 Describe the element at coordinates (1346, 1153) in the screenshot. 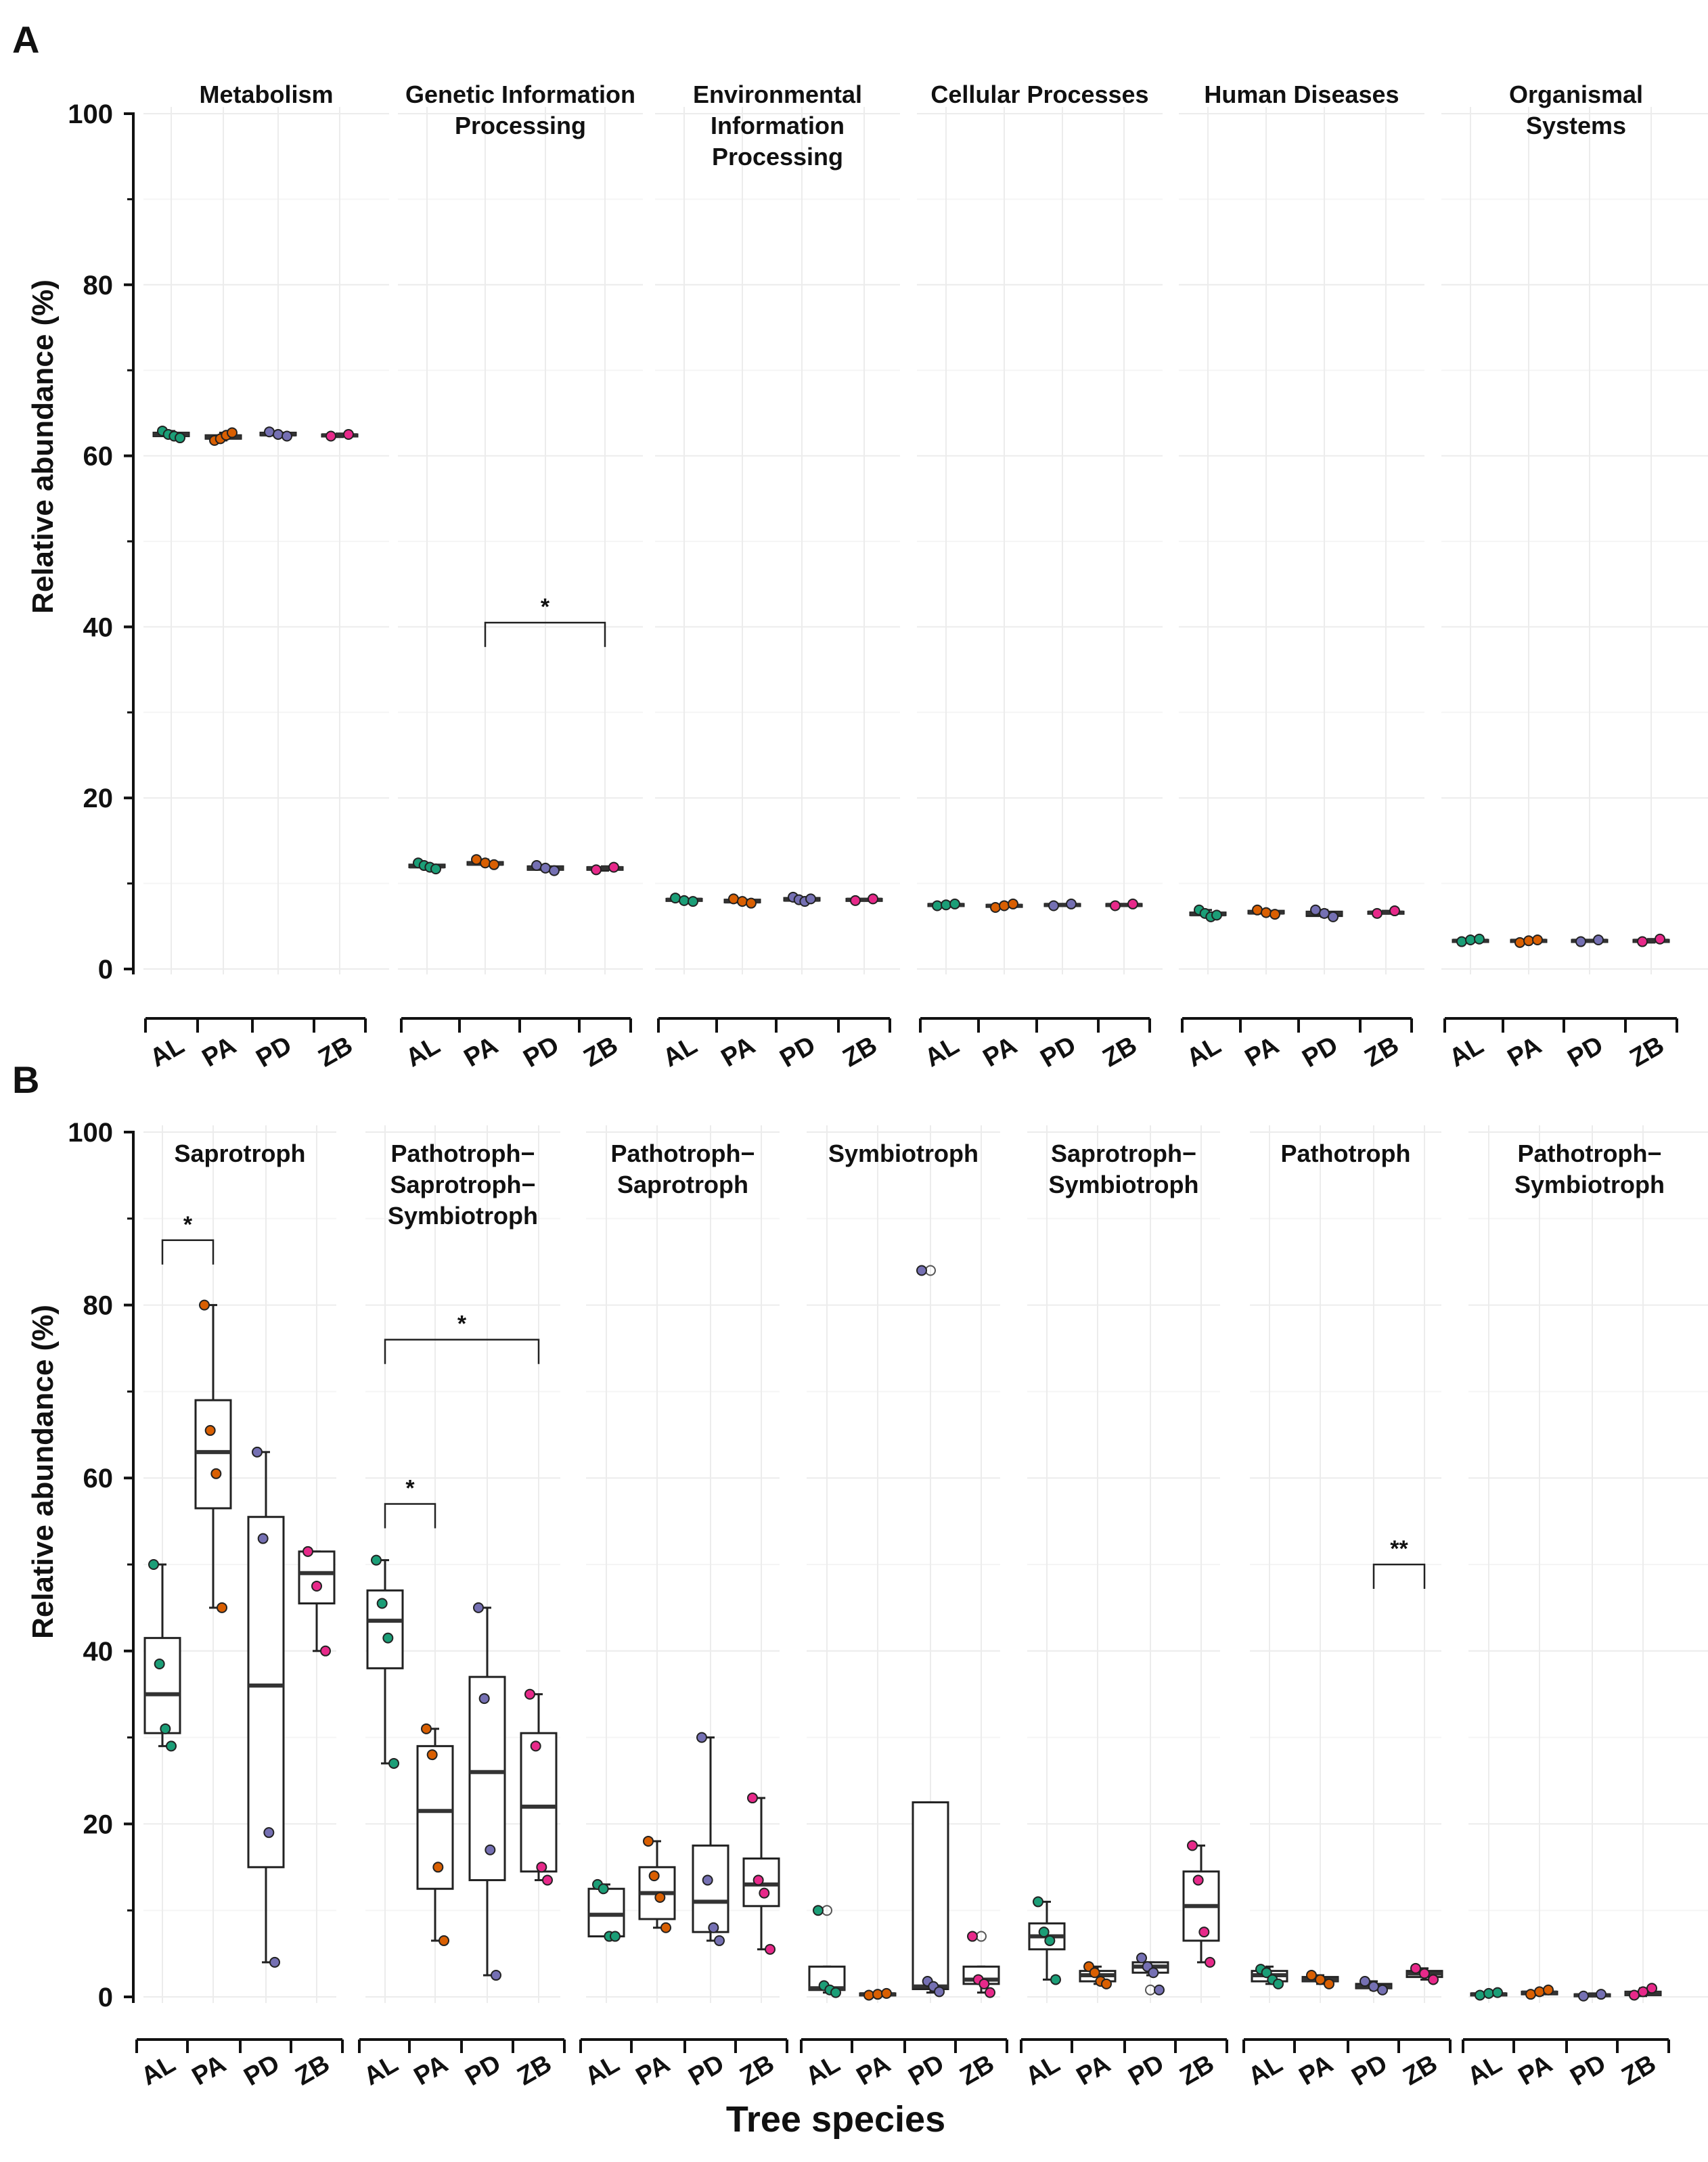

I see `facet-title: Pathotroph` at that location.